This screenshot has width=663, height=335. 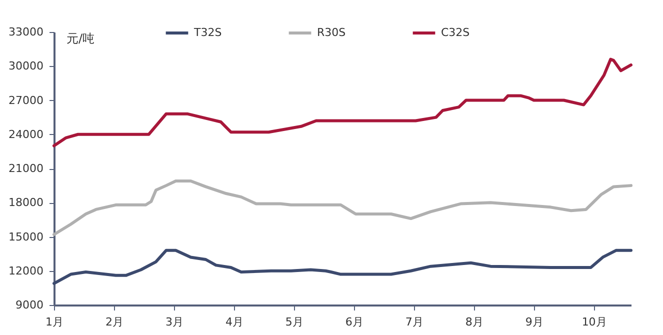 What do you see at coordinates (294, 322) in the screenshot?
I see `x-tick-label: 5月` at bounding box center [294, 322].